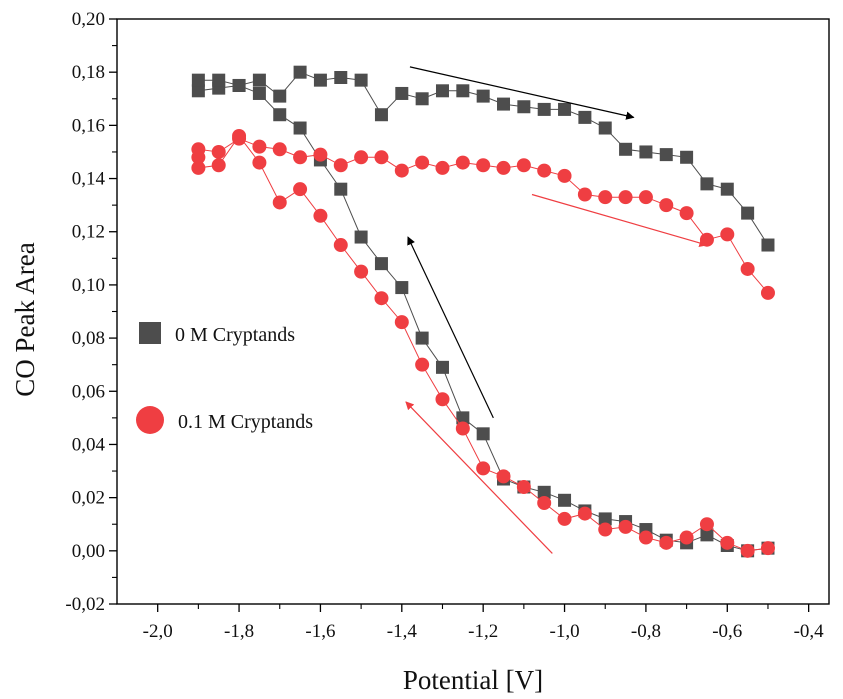 The width and height of the screenshot is (843, 699). I want to click on legend-label-0-1-m: 0.1 M Cryptands, so click(245, 422).